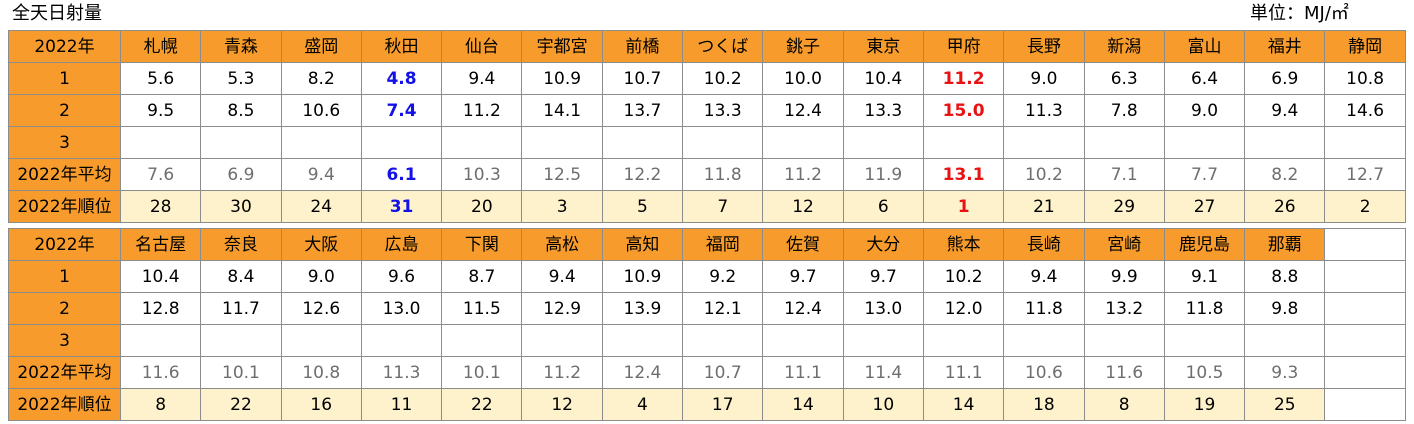  I want to click on rank-cell: 8, so click(1124, 404).